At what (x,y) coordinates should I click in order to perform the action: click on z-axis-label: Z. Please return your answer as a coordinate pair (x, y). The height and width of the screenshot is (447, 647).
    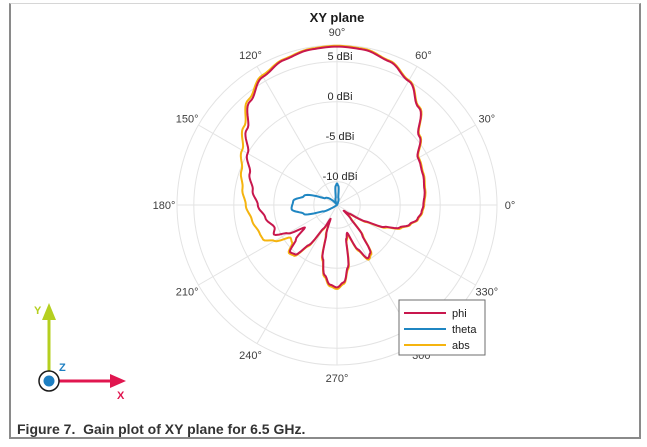
    Looking at the image, I should click on (62, 368).